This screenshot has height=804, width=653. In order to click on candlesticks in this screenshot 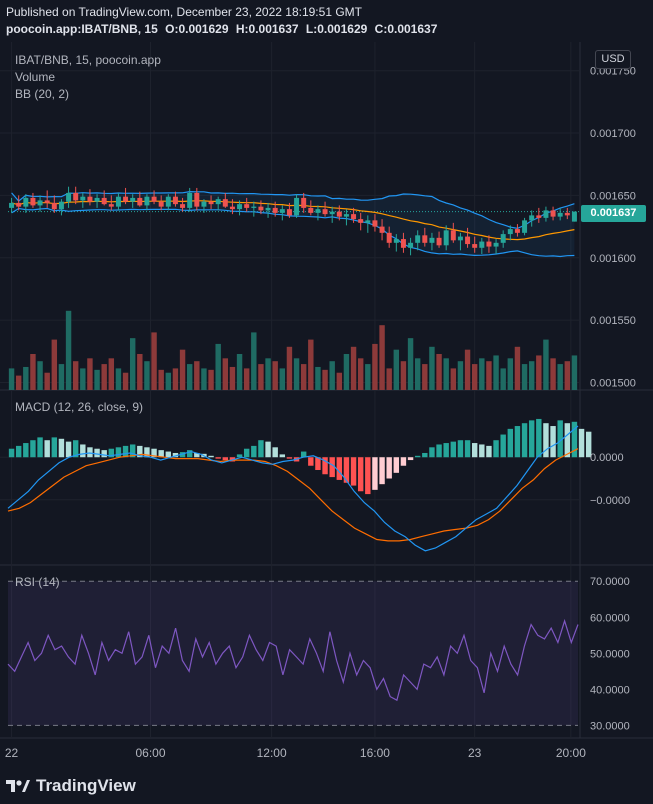, I will do `click(293, 221)`.